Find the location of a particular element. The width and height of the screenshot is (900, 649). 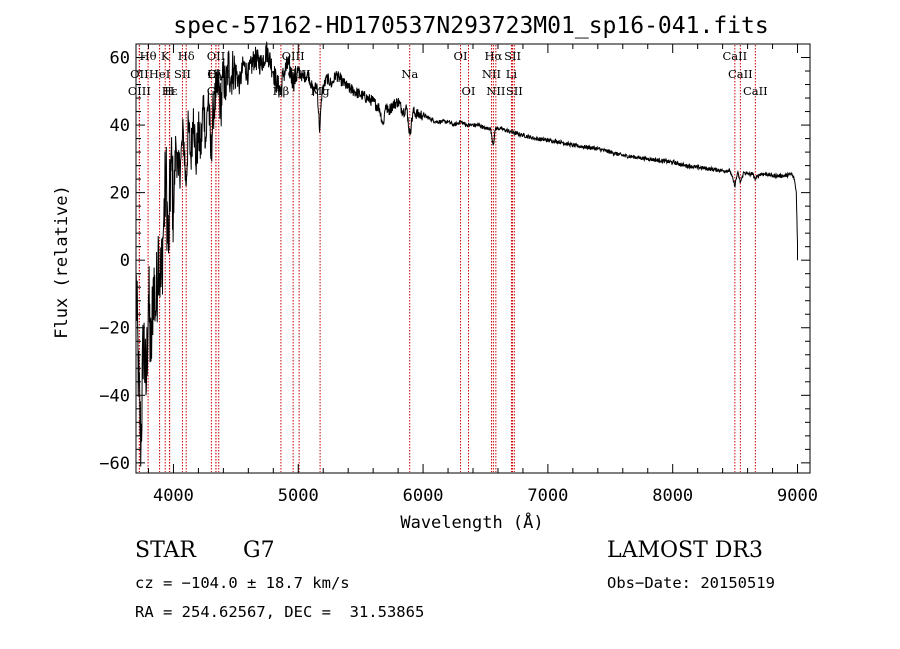

line-label: Hδ is located at coordinates (186, 56).